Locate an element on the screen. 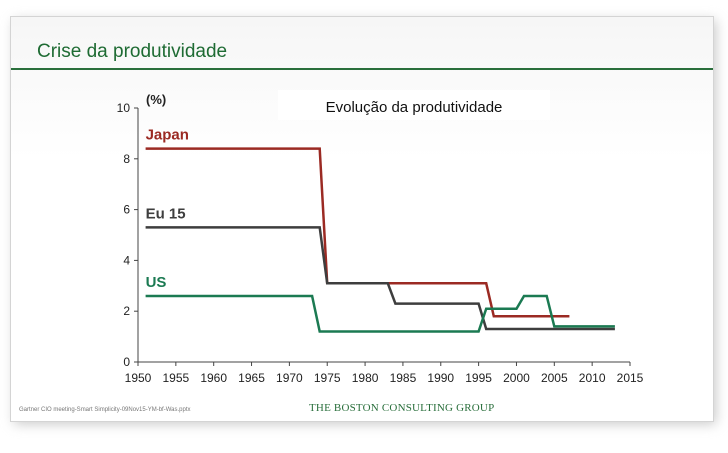 This screenshot has width=728, height=453. footer-brand: THE BOSTON CONSULTING GROUP is located at coordinates (402, 408).